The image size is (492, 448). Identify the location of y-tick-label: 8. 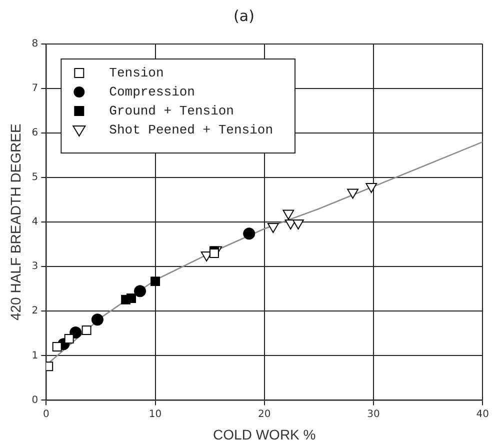
(35, 44).